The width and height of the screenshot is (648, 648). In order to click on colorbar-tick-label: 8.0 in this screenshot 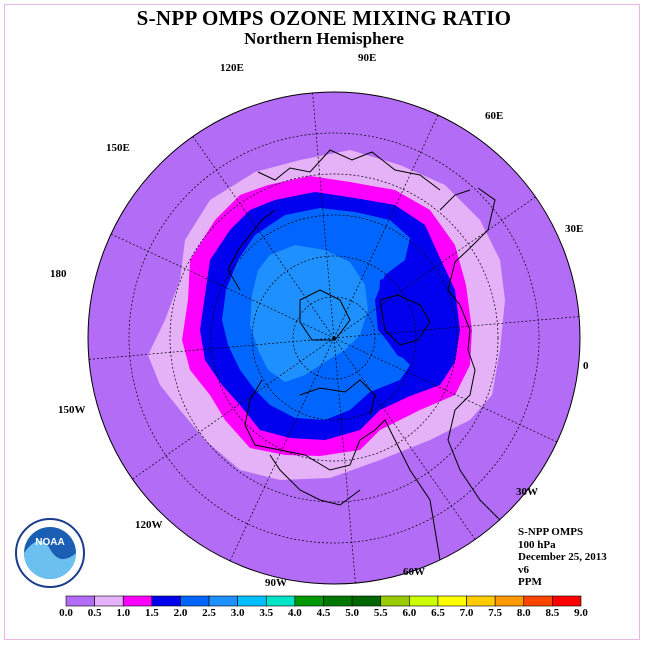, I will do `click(523, 613)`.